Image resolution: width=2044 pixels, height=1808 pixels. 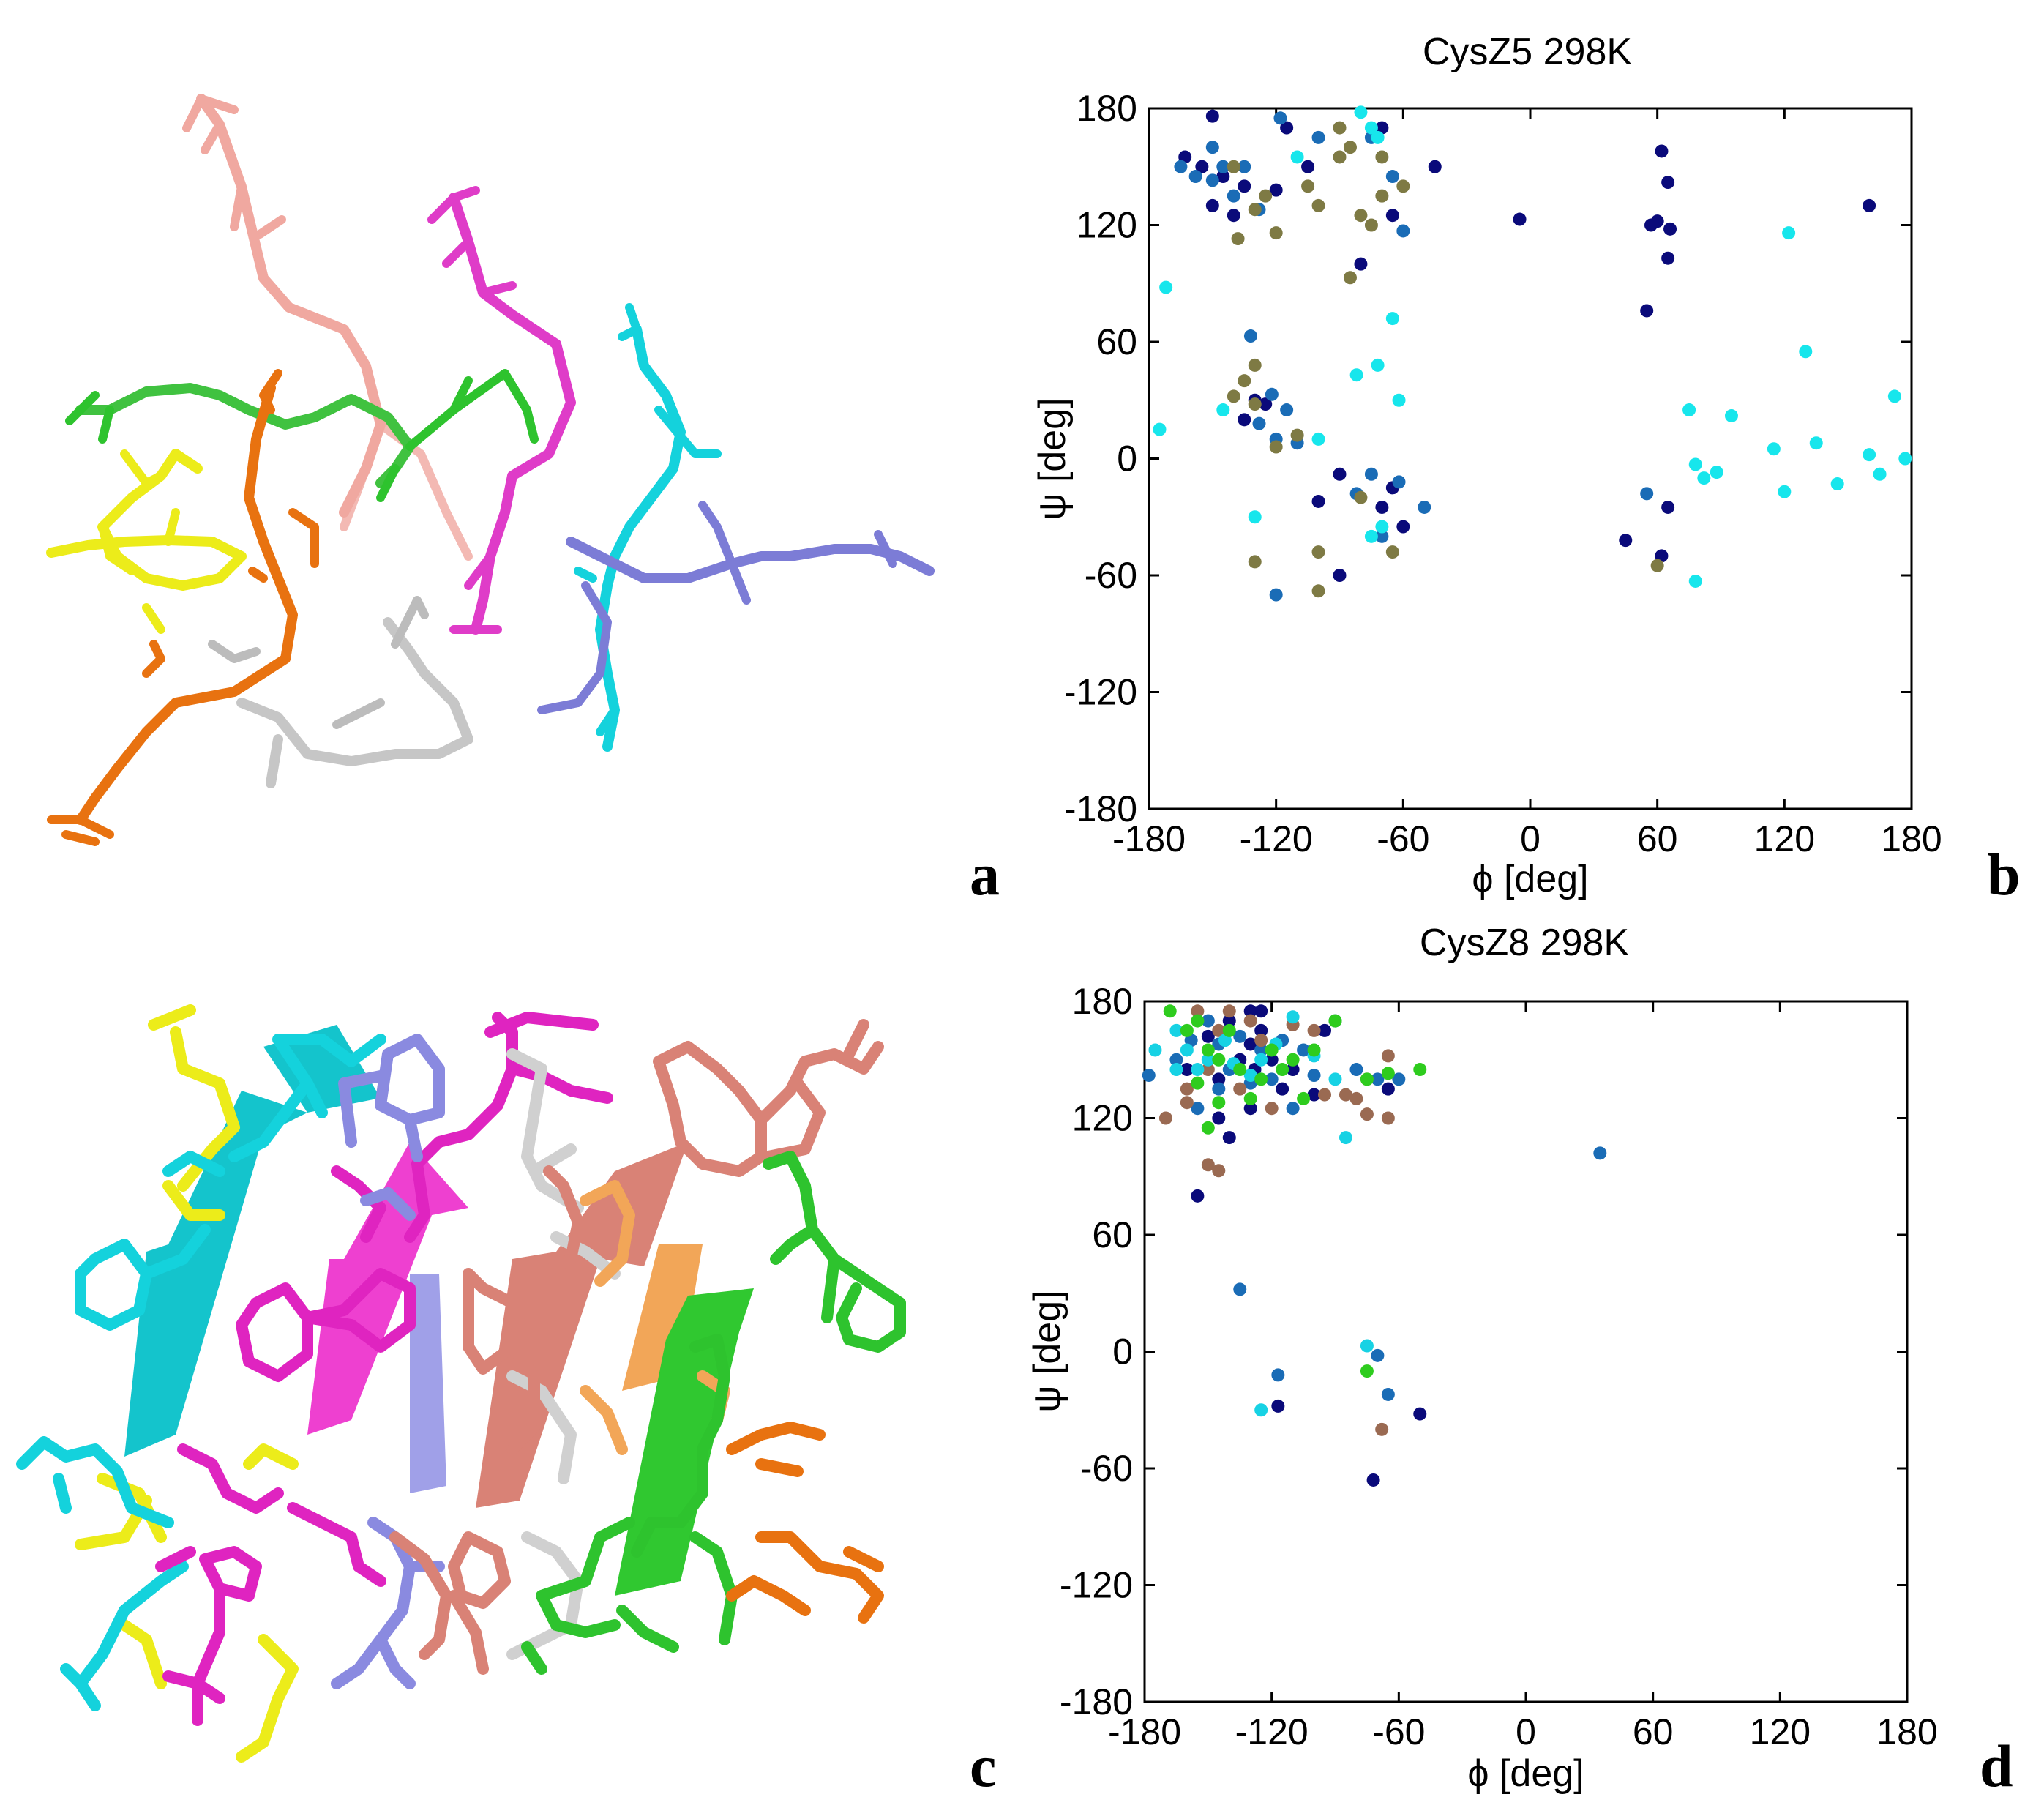 What do you see at coordinates (1524, 943) in the screenshot?
I see `plot-title: CysZ8 298K` at bounding box center [1524, 943].